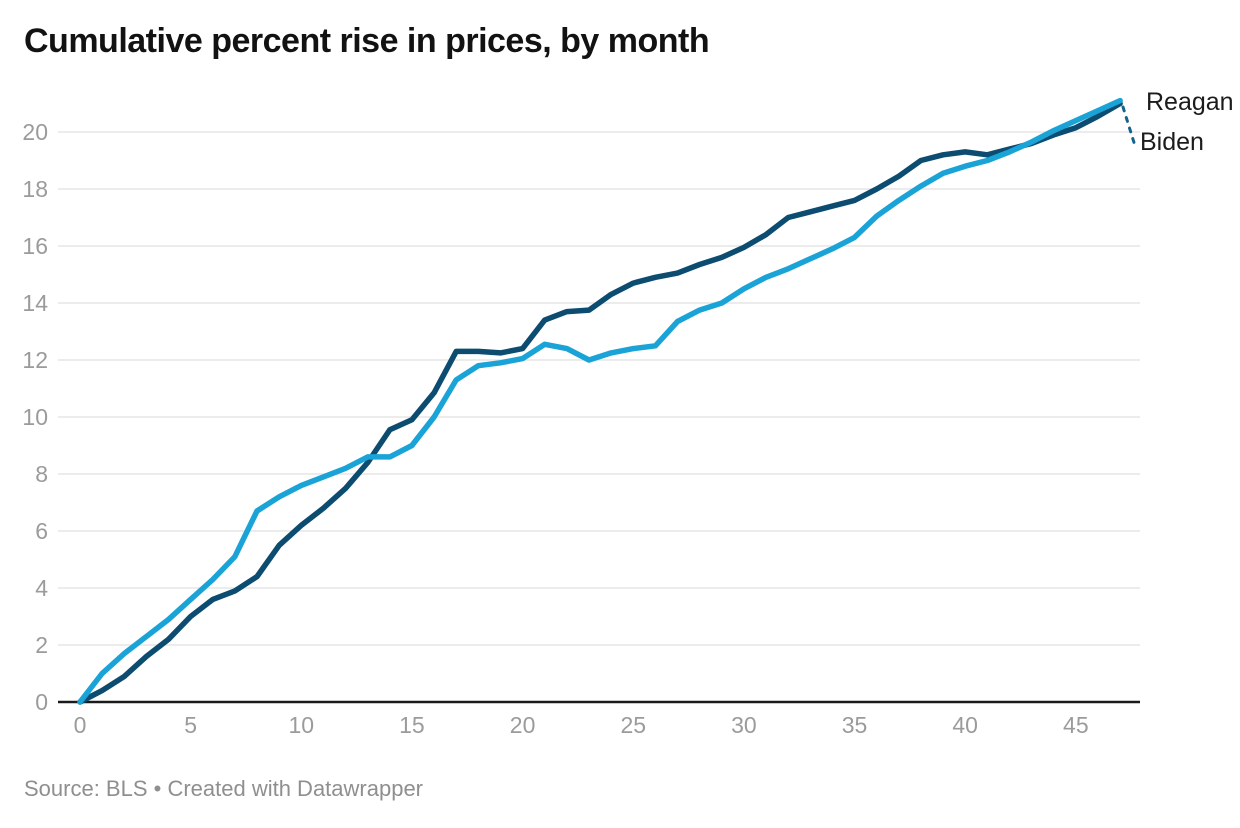 The width and height of the screenshot is (1240, 828). What do you see at coordinates (35, 246) in the screenshot?
I see `y-tick-label: 16` at bounding box center [35, 246].